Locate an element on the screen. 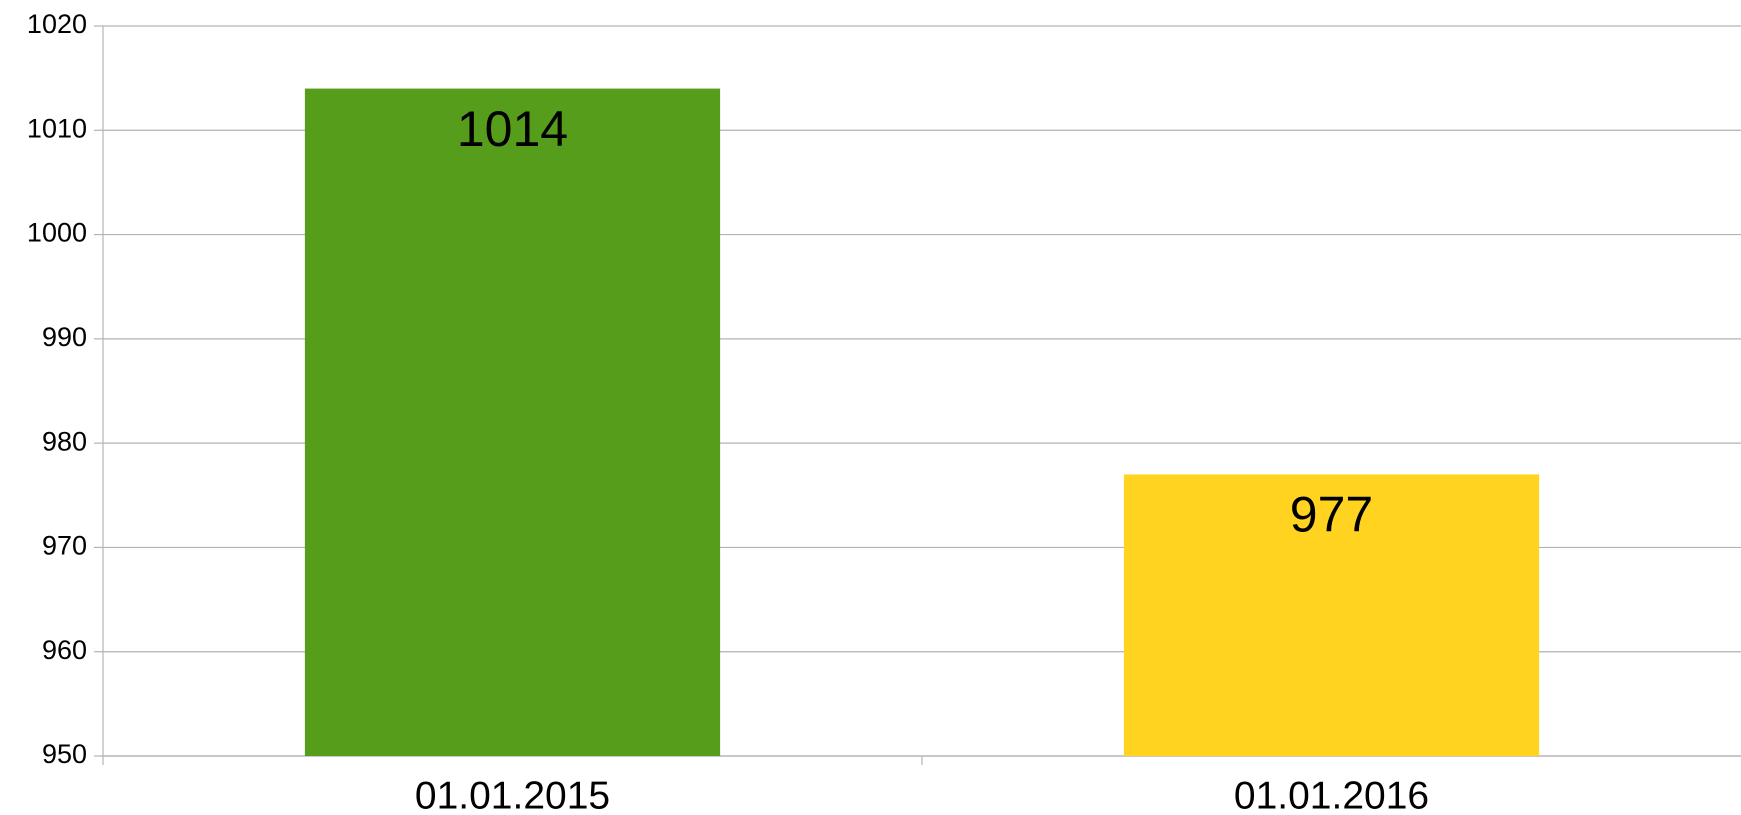 This screenshot has width=1741, height=815. x-tick-label: 01.01.2016 is located at coordinates (1331, 794).